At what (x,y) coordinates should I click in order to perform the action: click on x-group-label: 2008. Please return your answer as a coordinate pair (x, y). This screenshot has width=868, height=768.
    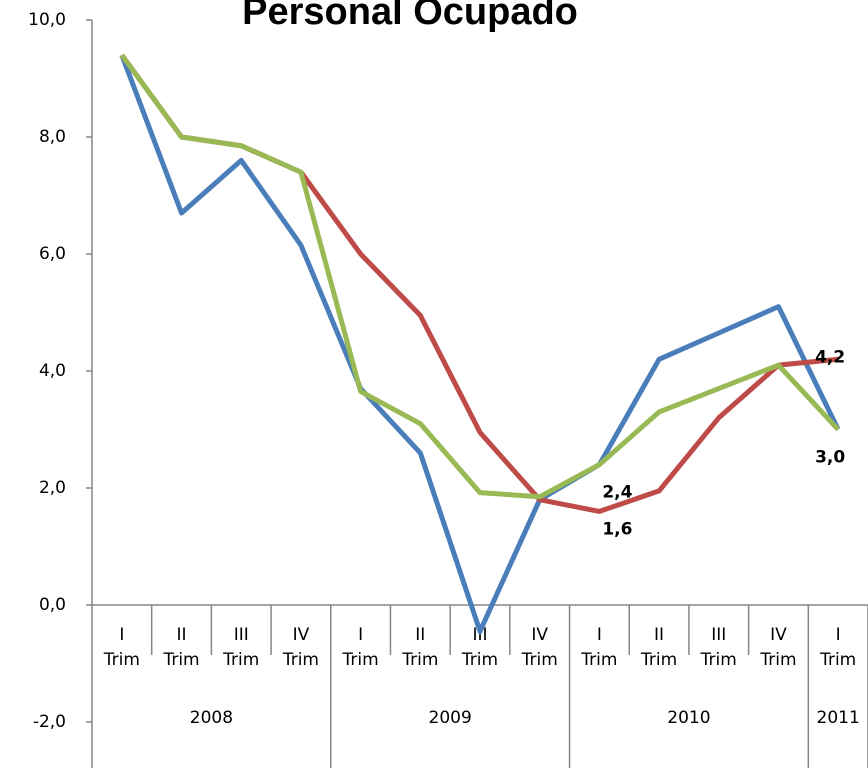
    Looking at the image, I should click on (211, 718).